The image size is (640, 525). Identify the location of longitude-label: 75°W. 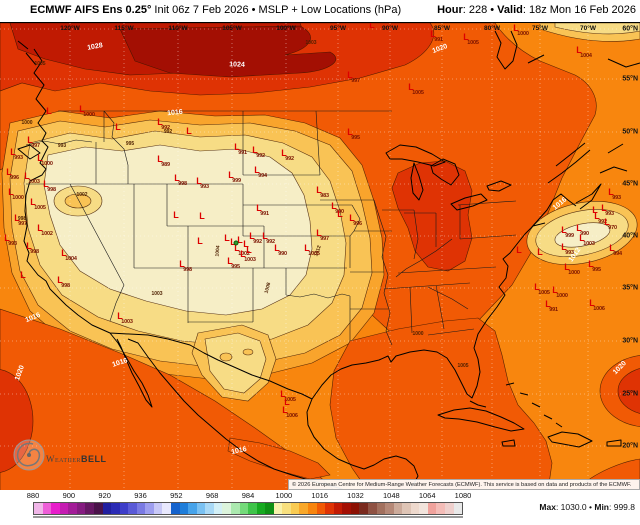
(540, 28).